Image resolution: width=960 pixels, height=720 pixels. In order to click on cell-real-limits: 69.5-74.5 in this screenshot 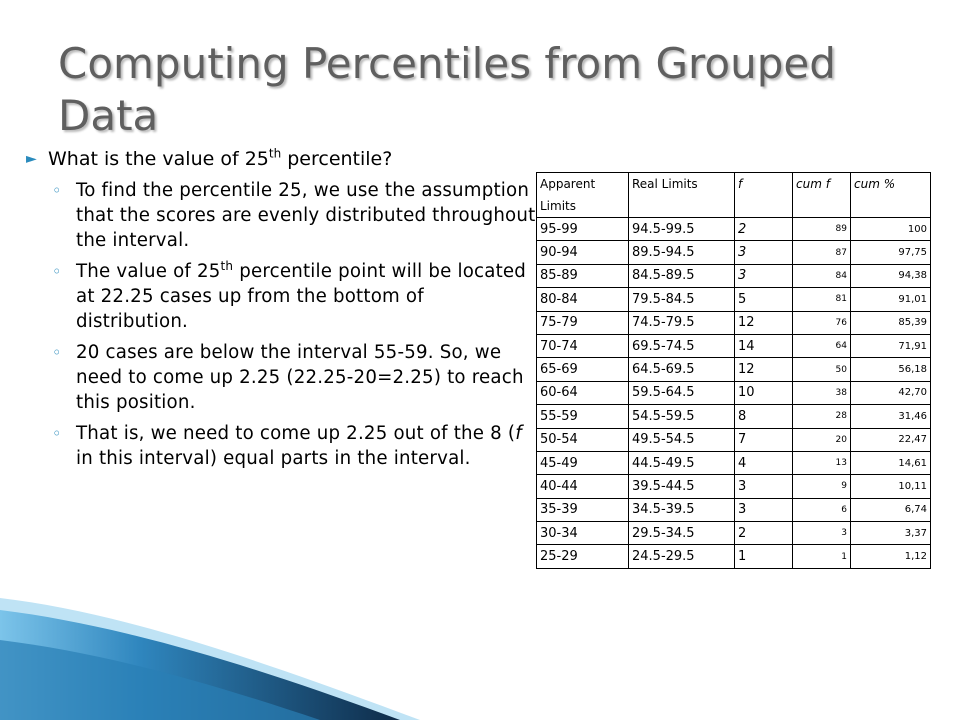, I will do `click(681, 346)`.